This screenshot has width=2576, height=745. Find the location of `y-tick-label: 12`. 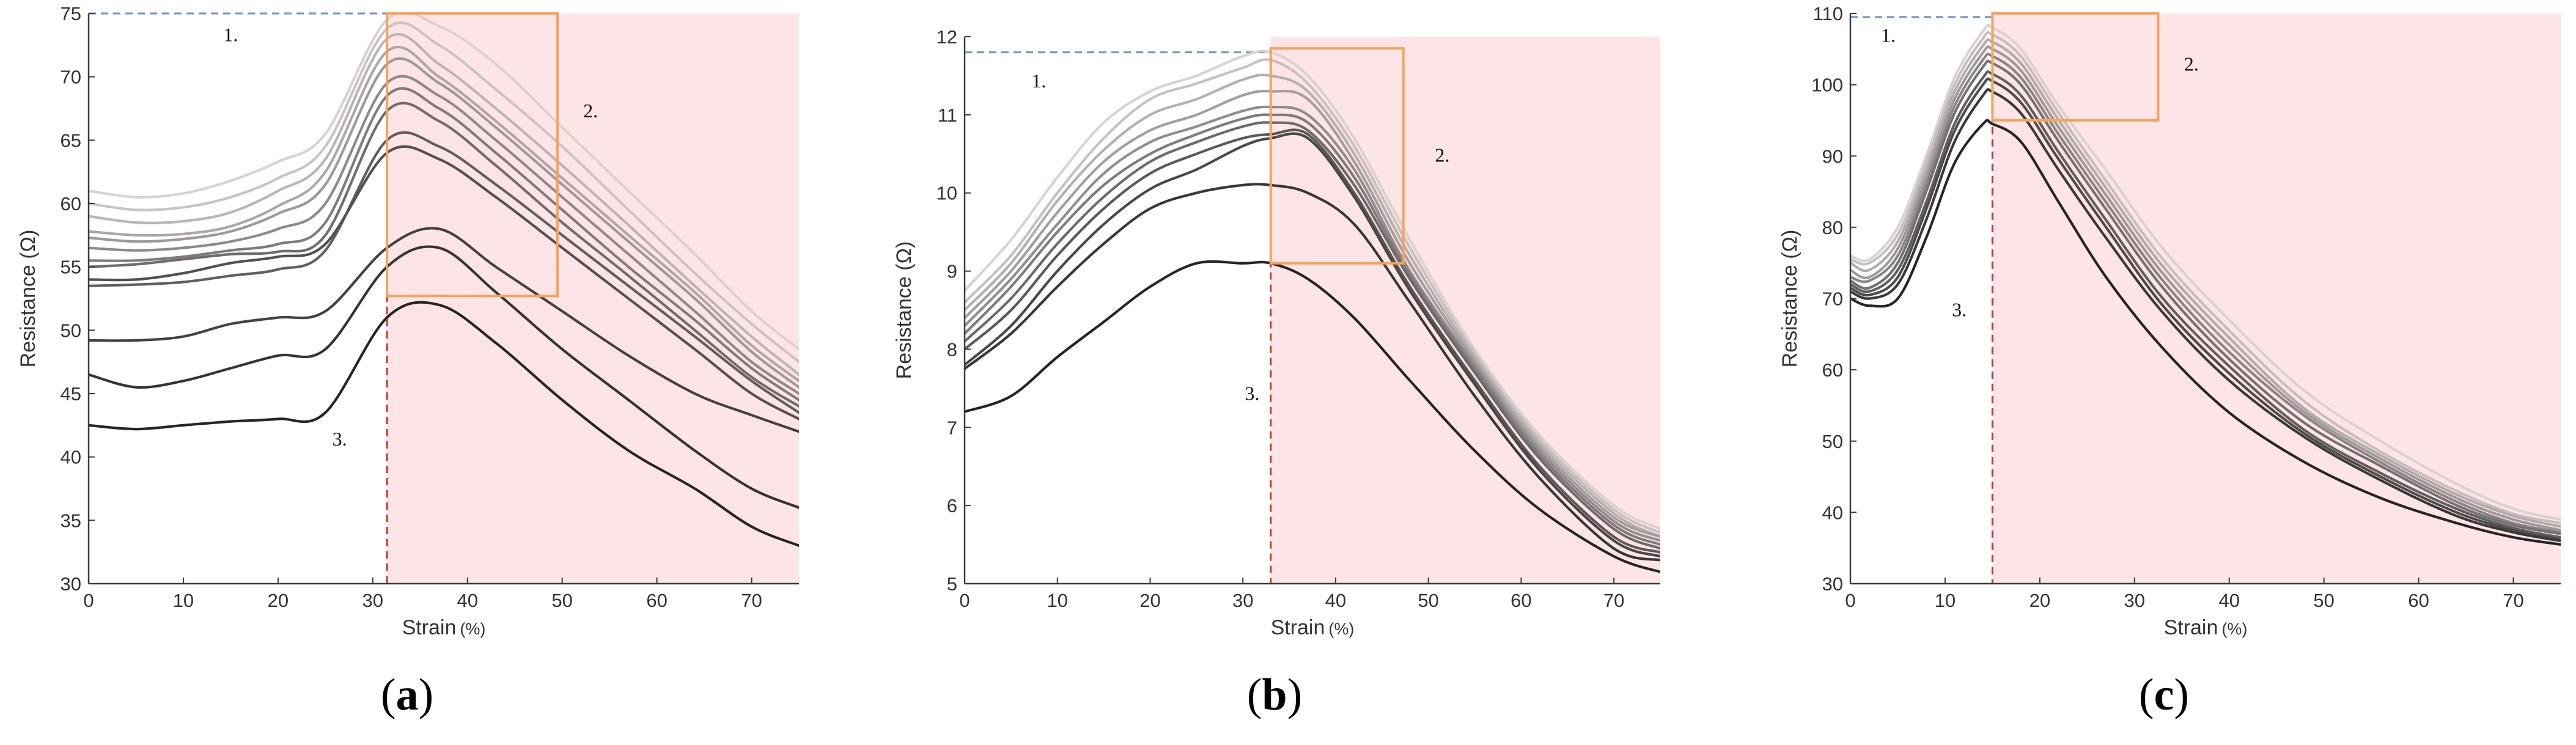

y-tick-label: 12 is located at coordinates (947, 37).